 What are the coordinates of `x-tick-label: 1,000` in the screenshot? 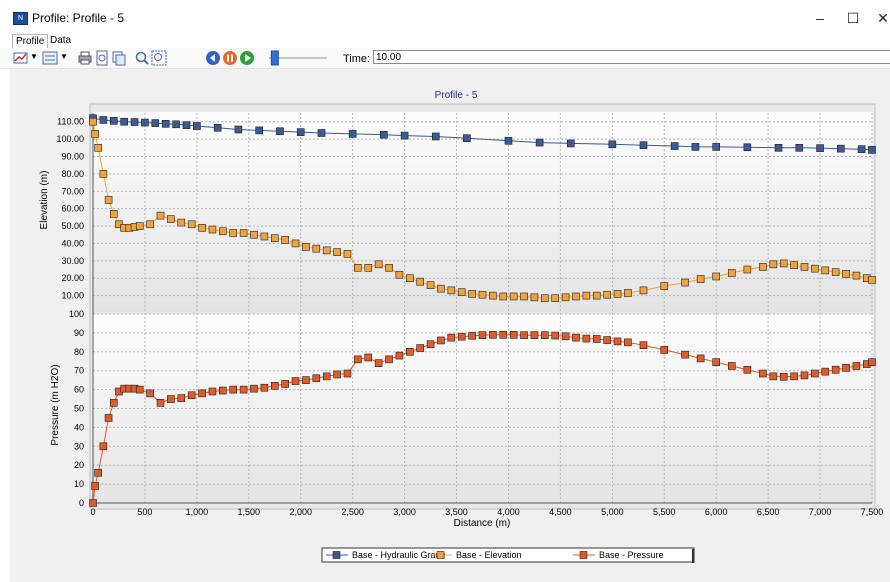 It's located at (197, 512).